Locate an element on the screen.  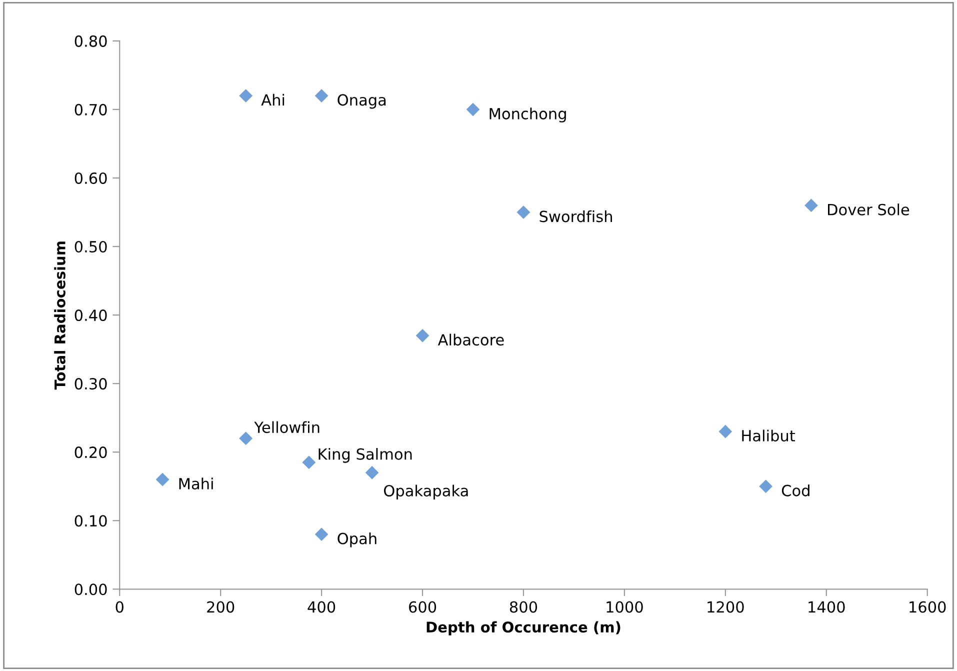
x-tick-label: 1400 is located at coordinates (826, 607).